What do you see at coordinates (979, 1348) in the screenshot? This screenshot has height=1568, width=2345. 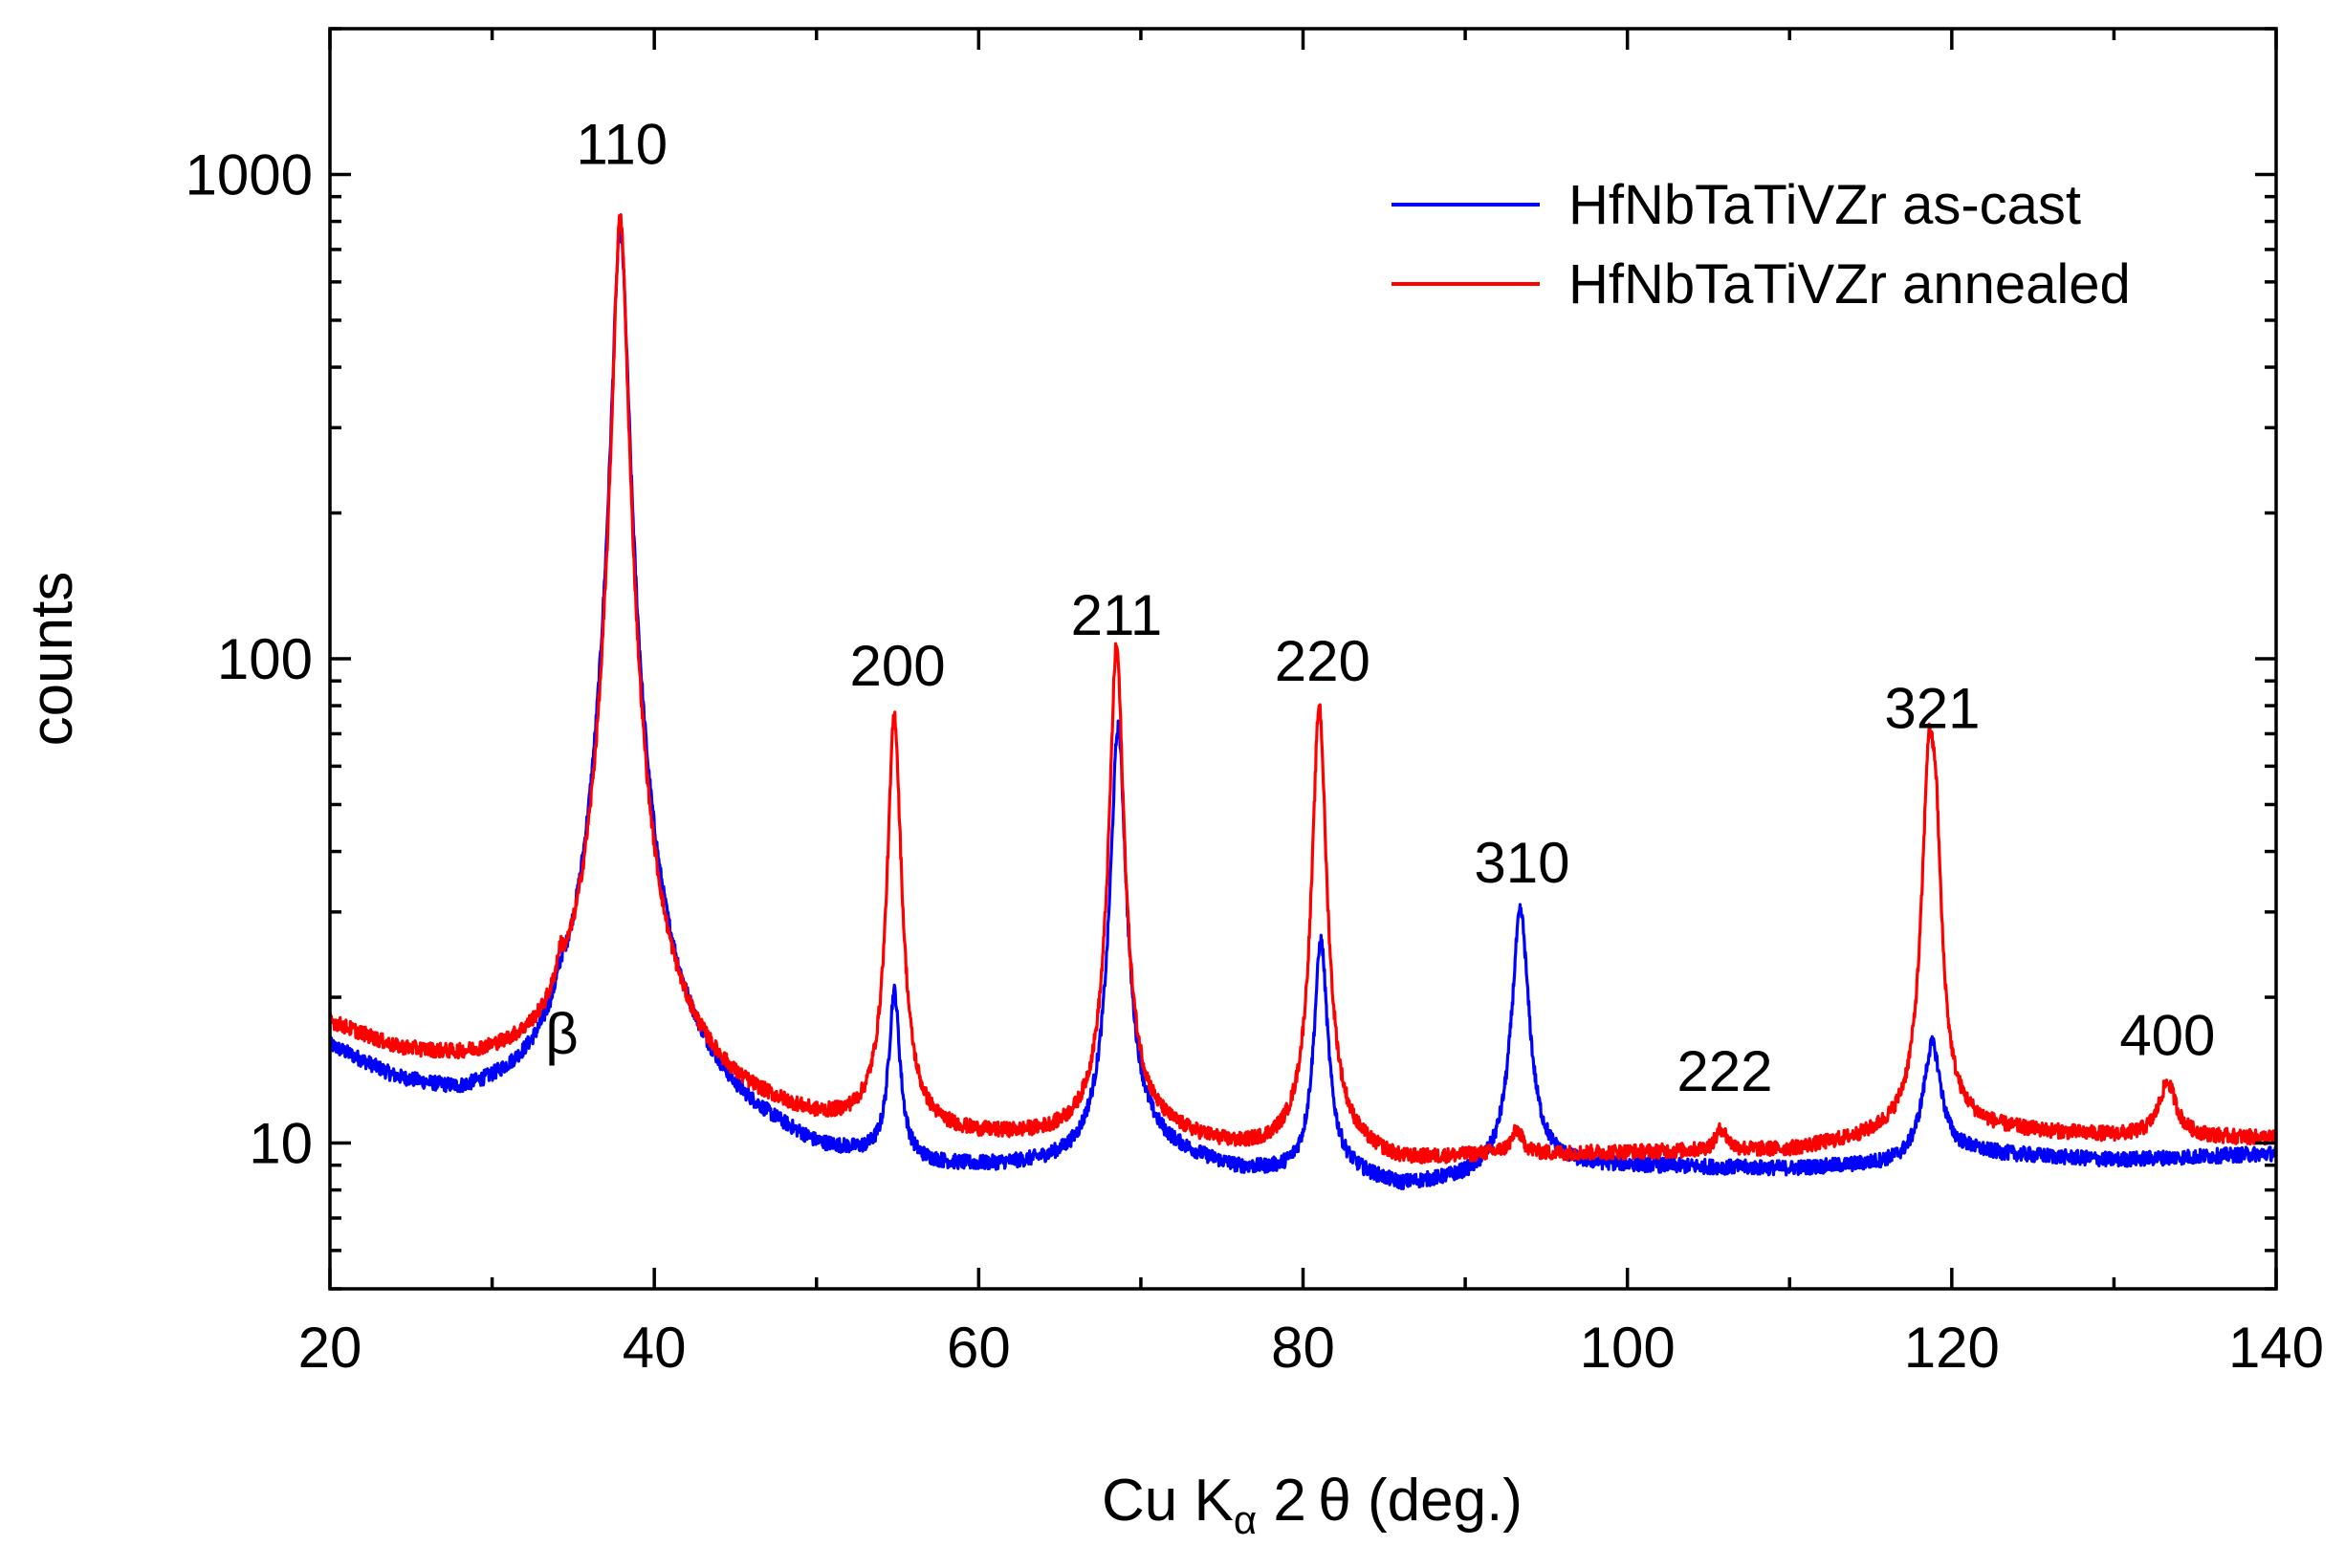 I see `x-tick-label: 60` at bounding box center [979, 1348].